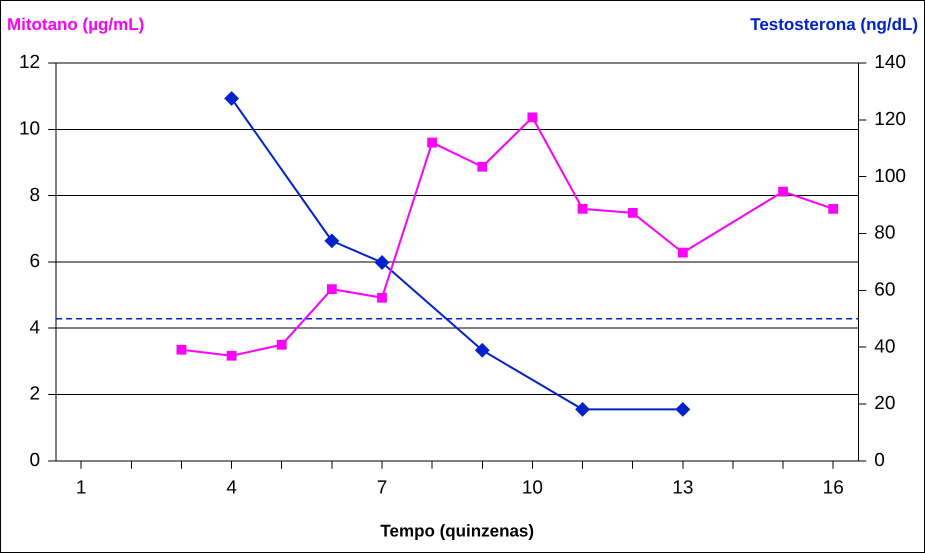  I want to click on y2-tick-label: 60, so click(885, 290).